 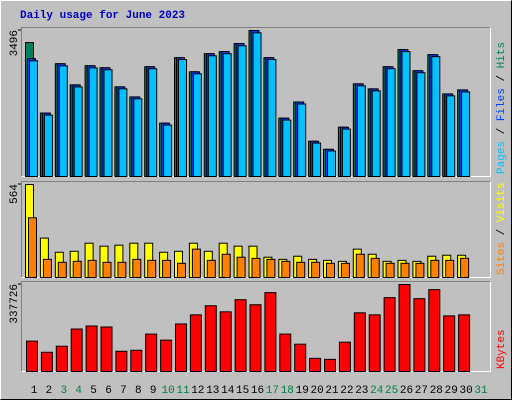 I want to click on y-tick-label: 3496, so click(x=15, y=43).